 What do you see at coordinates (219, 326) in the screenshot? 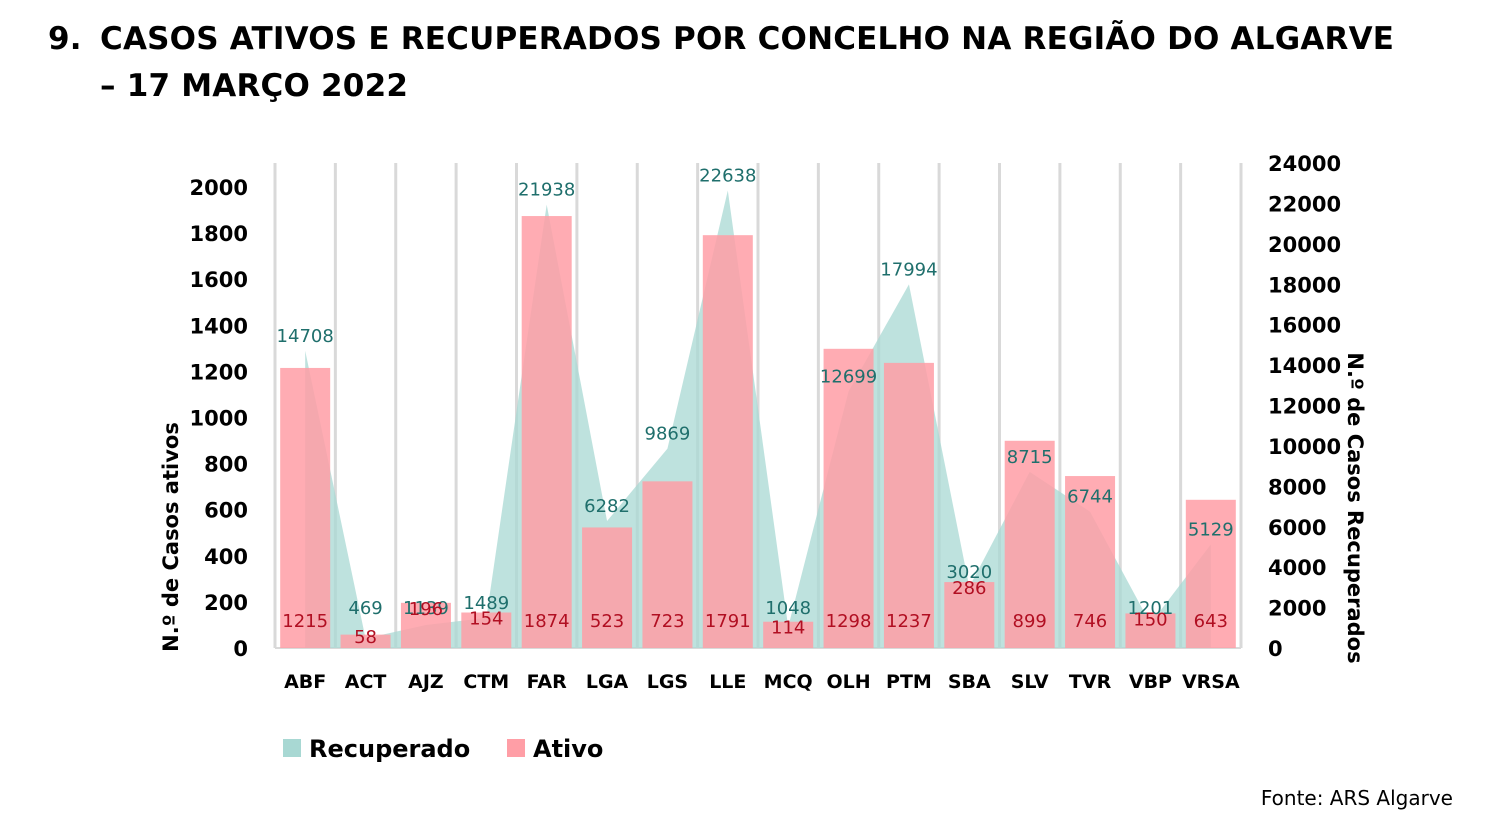
I see `y-left-tick: 1400` at bounding box center [219, 326].